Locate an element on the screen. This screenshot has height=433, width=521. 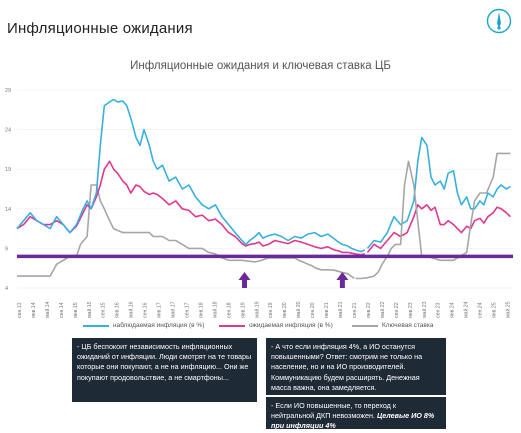
y-tick-label: 9 is located at coordinates (6, 249).